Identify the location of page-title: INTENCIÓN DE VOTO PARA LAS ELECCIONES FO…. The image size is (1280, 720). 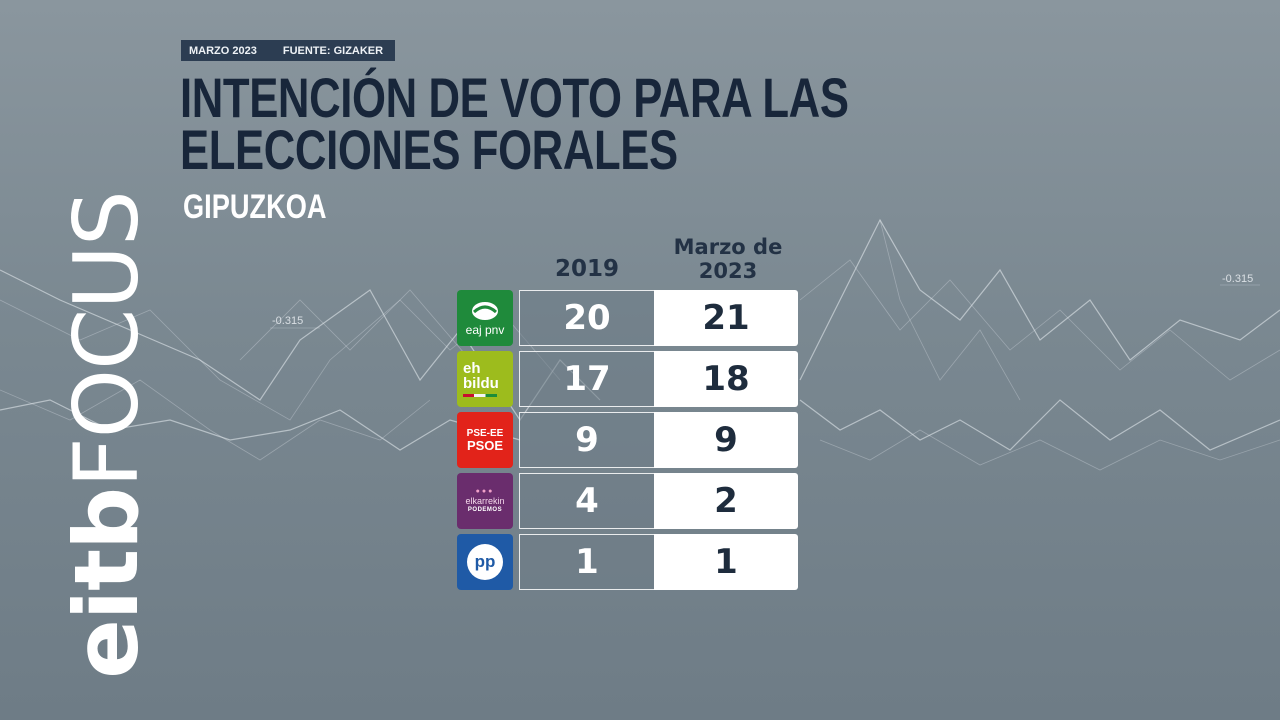
(514, 123).